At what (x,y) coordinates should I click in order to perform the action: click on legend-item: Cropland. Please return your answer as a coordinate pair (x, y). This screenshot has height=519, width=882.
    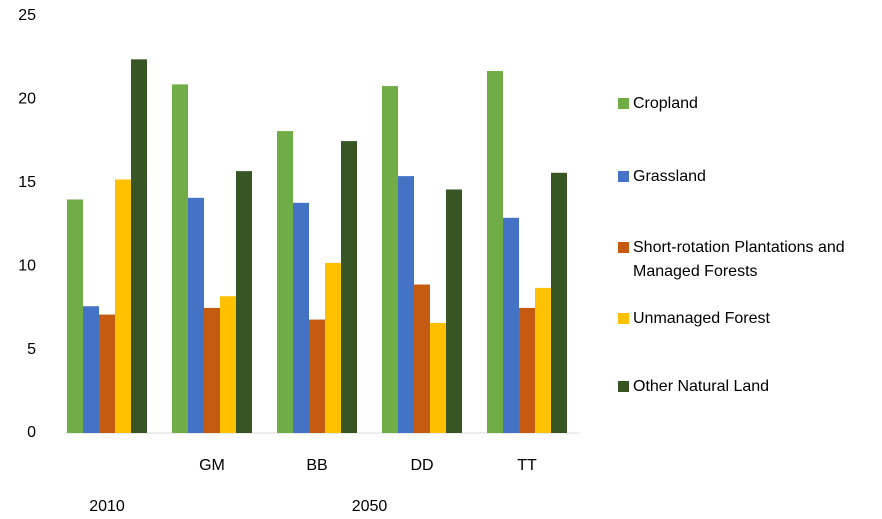
    Looking at the image, I should click on (749, 104).